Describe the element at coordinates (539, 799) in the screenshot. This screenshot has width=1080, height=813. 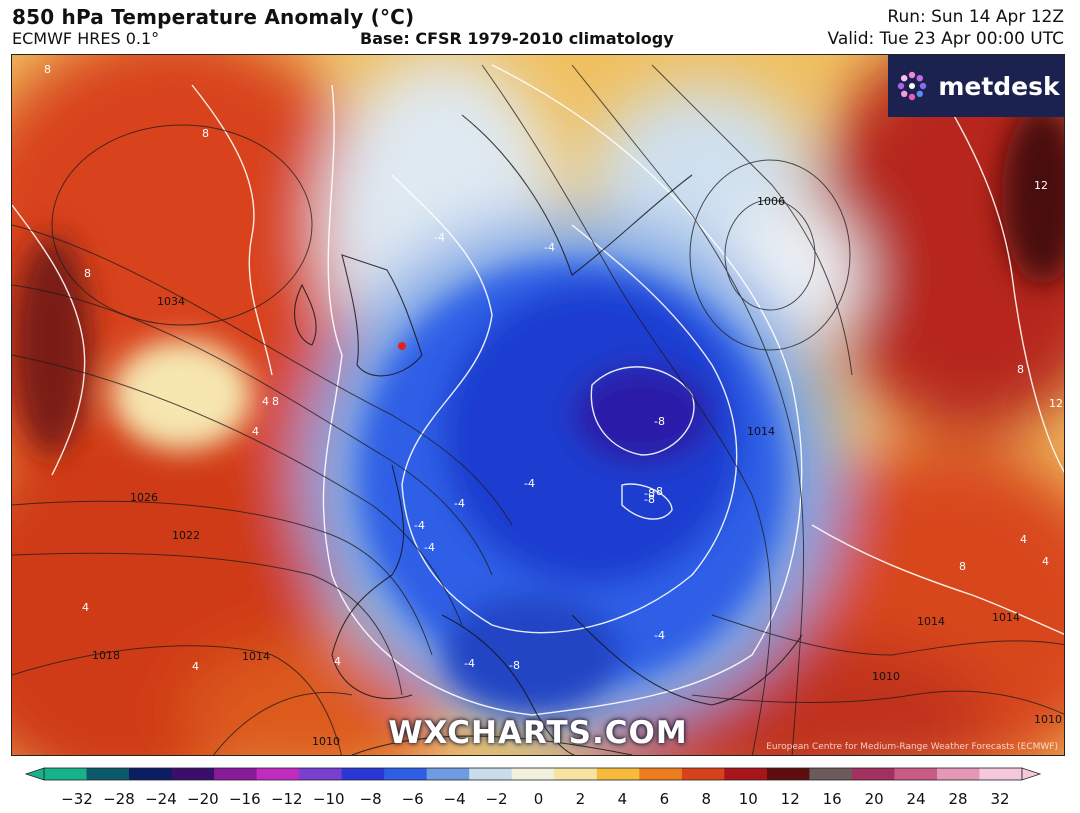
I see `colorbar-tick-label: 0` at that location.